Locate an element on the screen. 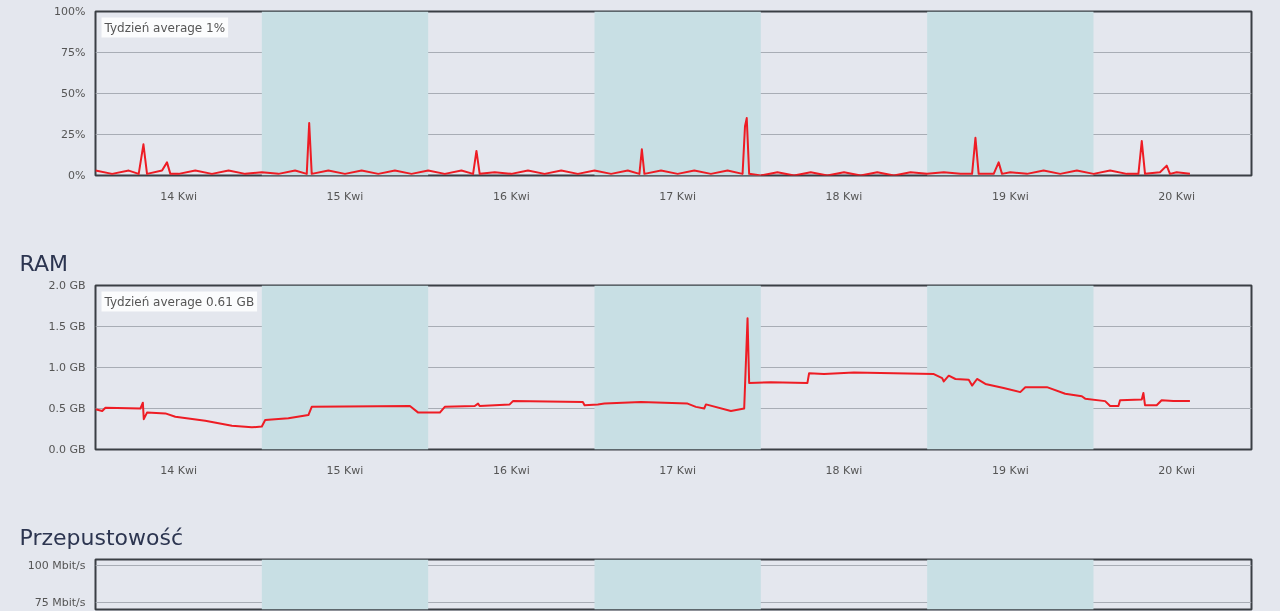 The height and width of the screenshot is (611, 1280). y-tick-label: 2.0 GB is located at coordinates (67, 285).